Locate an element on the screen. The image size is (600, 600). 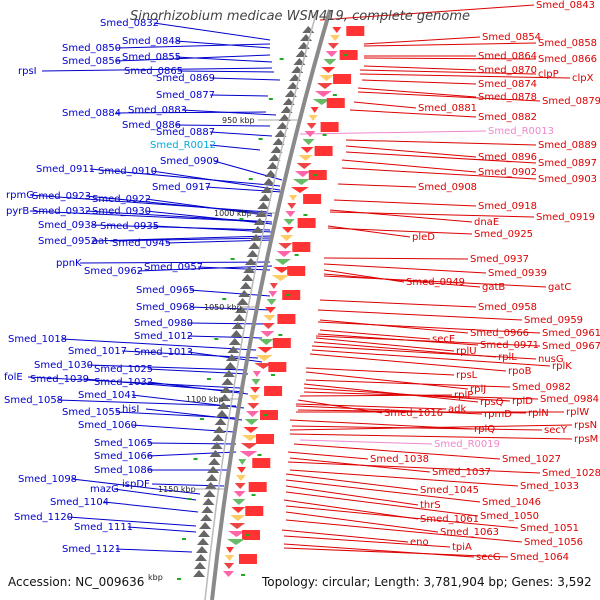
gene-label: Smed_1039 is located at coordinates (59, 379).